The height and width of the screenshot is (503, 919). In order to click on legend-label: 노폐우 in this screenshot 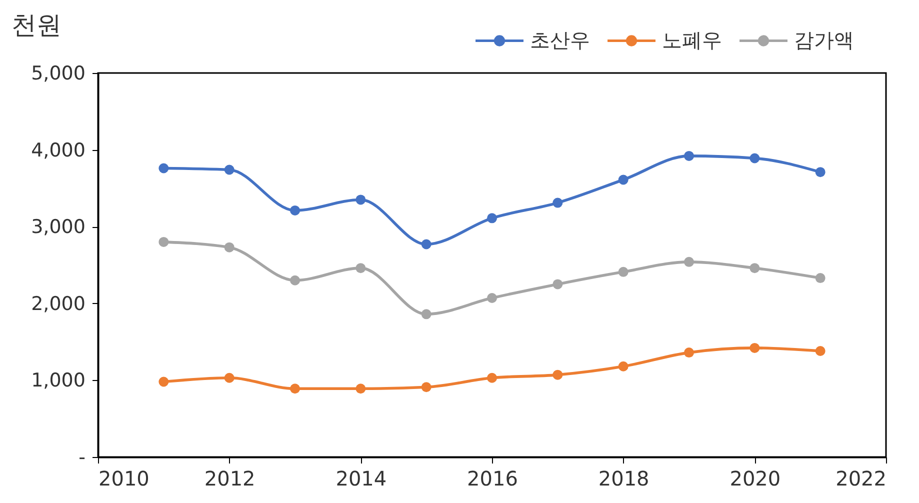, I will do `click(692, 40)`.